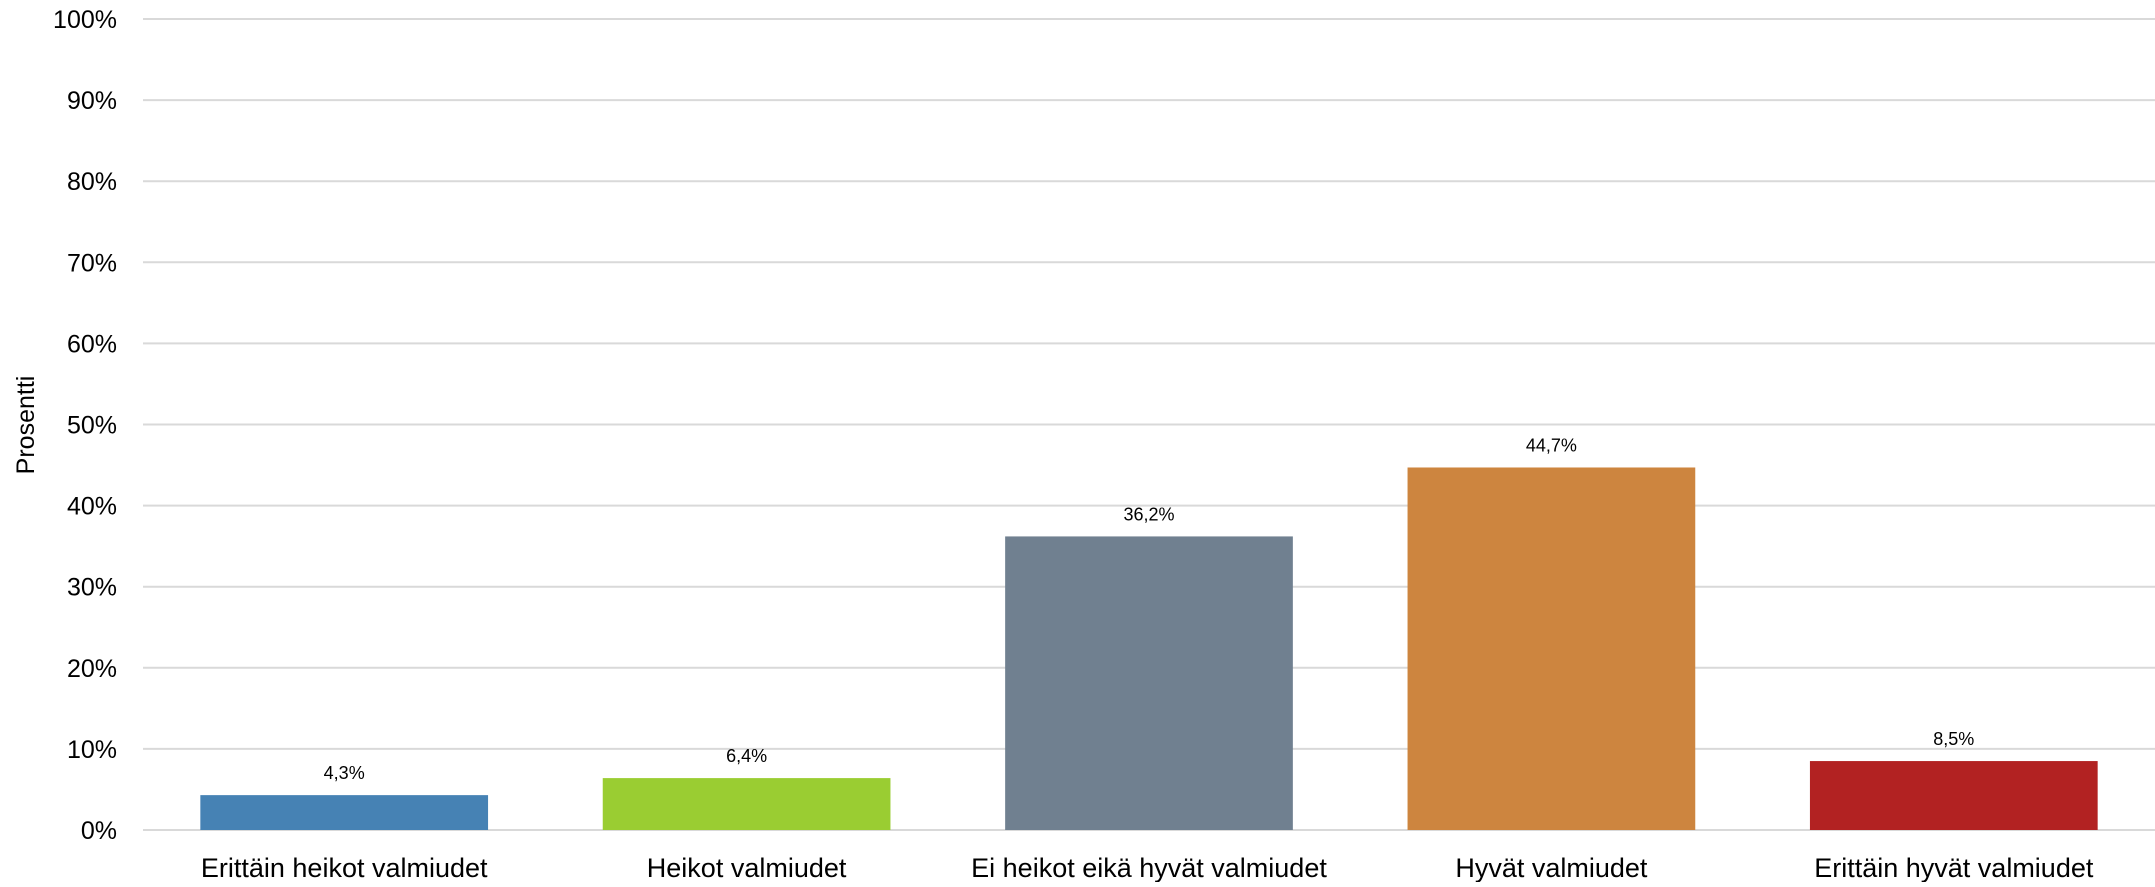 The image size is (2155, 887). Describe the element at coordinates (1148, 514) in the screenshot. I see `data-label: 36,2%` at that location.